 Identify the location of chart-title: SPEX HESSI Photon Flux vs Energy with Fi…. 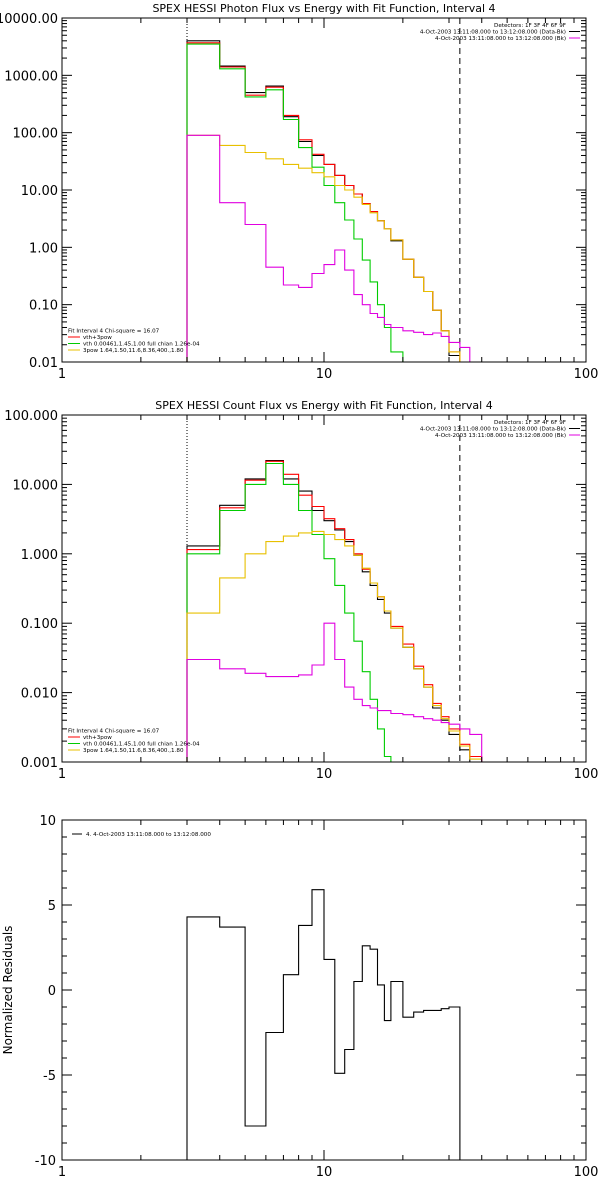
(323, 8).